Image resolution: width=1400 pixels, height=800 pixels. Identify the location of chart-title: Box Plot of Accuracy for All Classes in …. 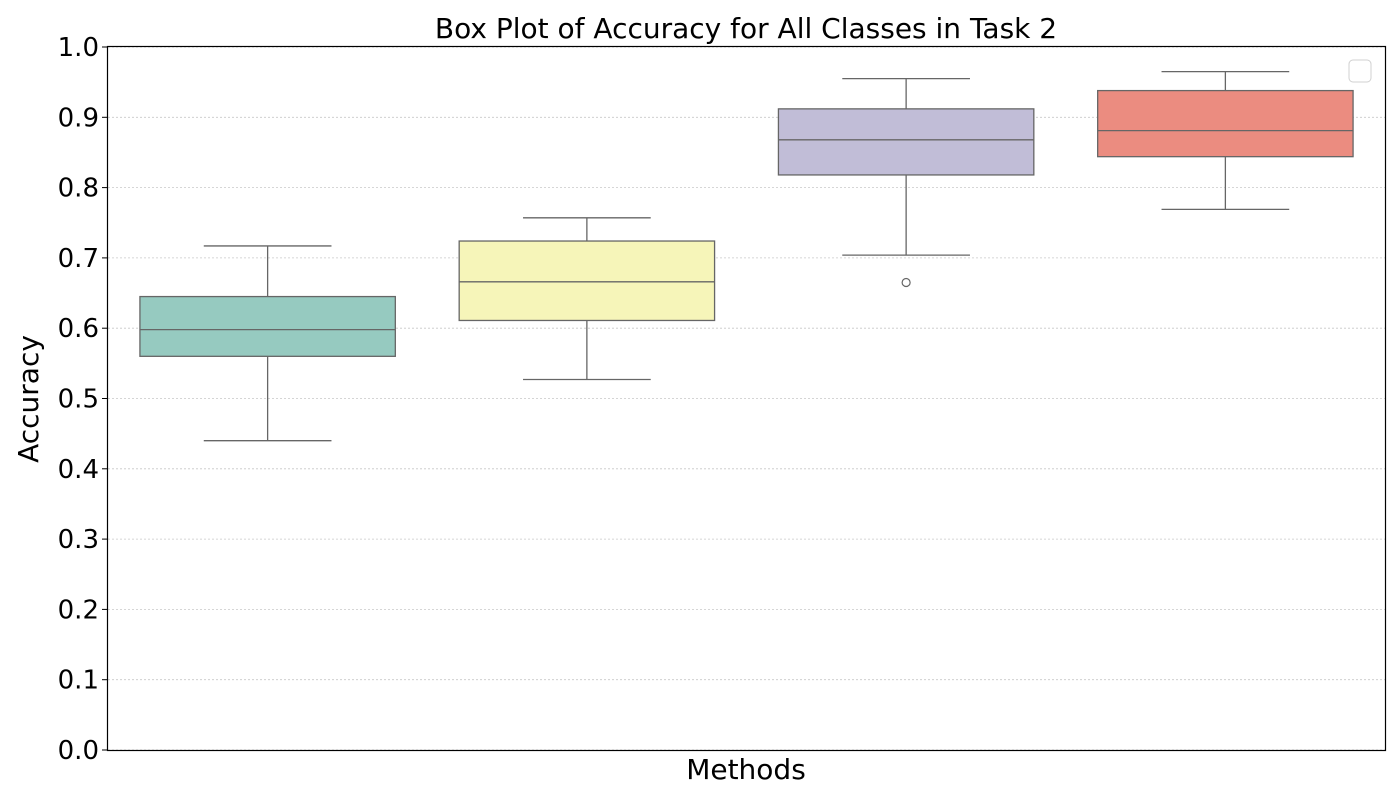
(746, 28).